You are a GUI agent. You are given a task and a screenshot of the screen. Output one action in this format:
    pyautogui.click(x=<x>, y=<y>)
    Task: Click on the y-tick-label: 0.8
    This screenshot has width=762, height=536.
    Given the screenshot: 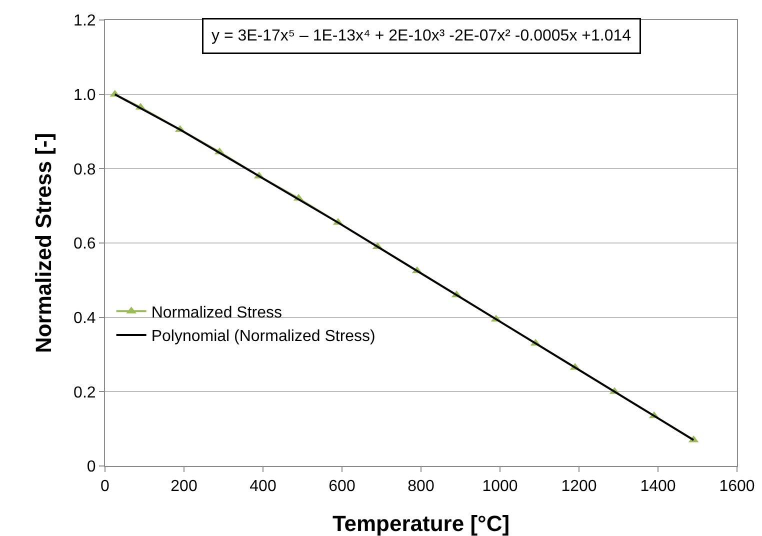 What is the action you would take?
    pyautogui.click(x=85, y=169)
    